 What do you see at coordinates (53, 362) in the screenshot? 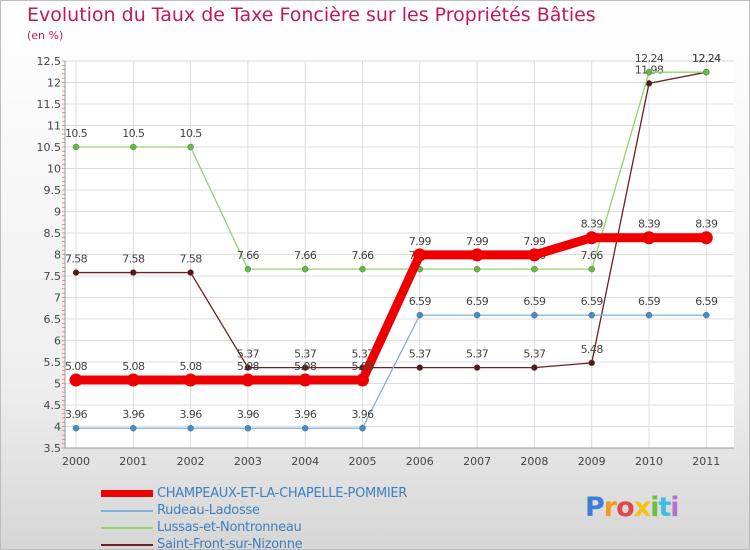
I see `y-tick-label: 5.5` at bounding box center [53, 362].